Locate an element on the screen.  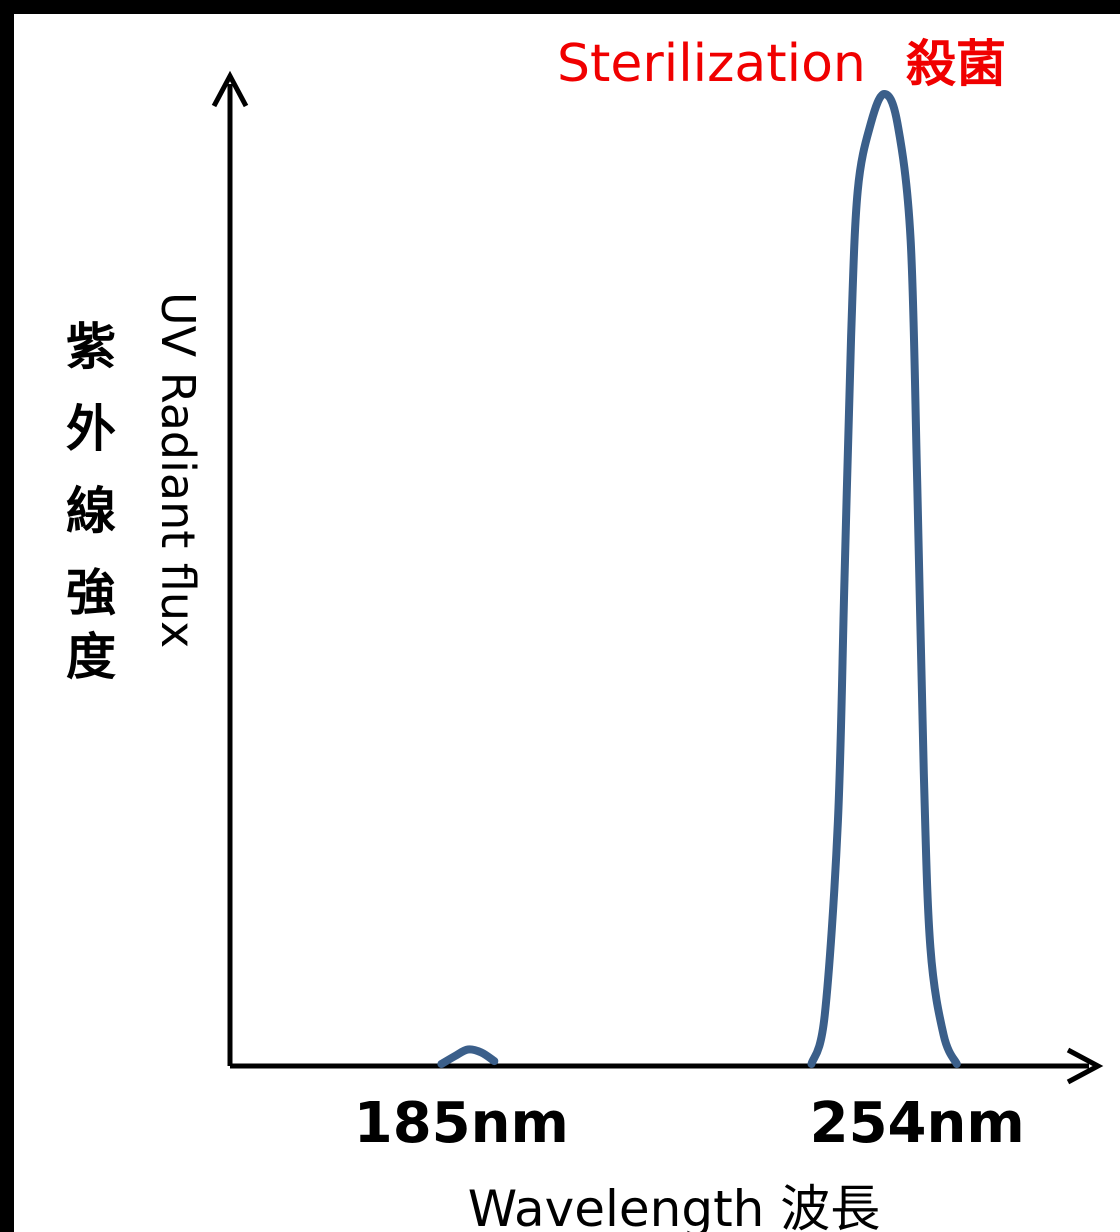
y-axis-label-jp: 紫 外 線 強 度 is located at coordinates (91, 502).